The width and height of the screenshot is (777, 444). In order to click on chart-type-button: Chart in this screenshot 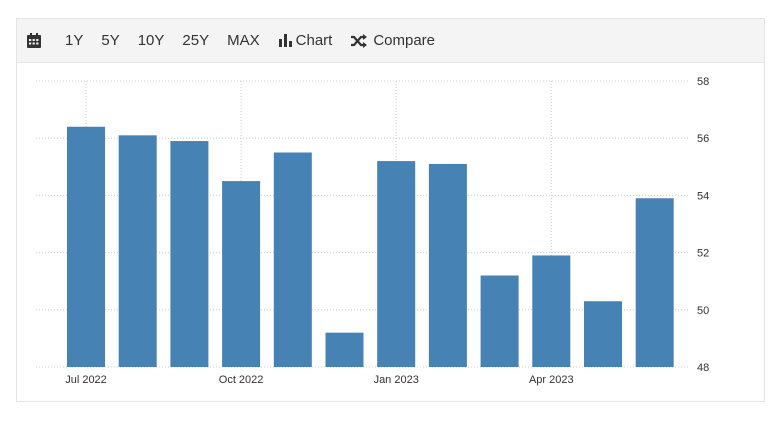, I will do `click(305, 40)`.